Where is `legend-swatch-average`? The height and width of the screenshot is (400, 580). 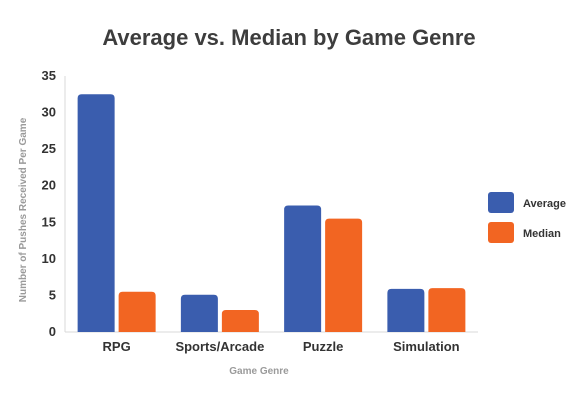
legend-swatch-average is located at coordinates (501, 202).